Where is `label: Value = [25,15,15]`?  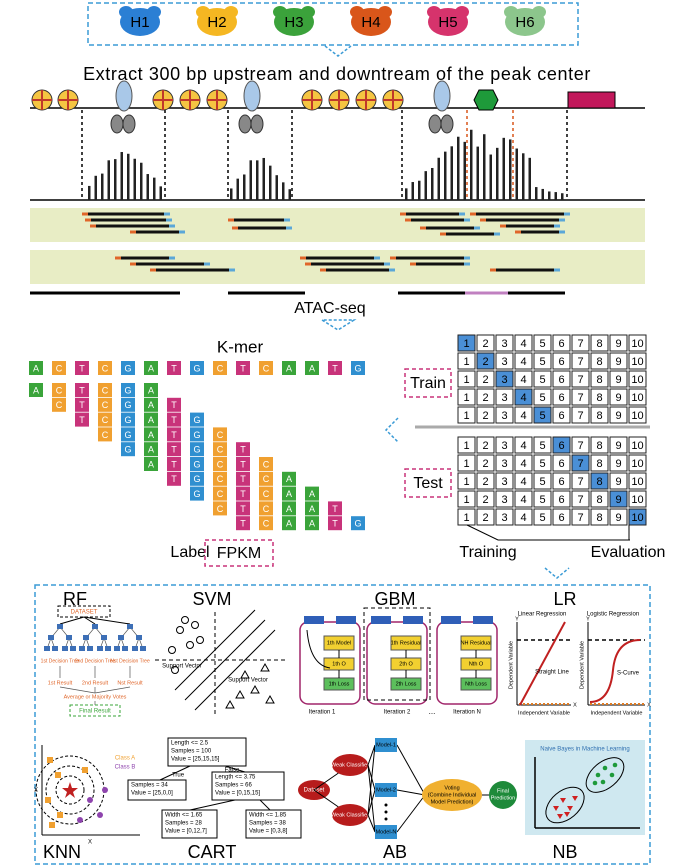
label: Value = [25,15,15] is located at coordinates (195, 760).